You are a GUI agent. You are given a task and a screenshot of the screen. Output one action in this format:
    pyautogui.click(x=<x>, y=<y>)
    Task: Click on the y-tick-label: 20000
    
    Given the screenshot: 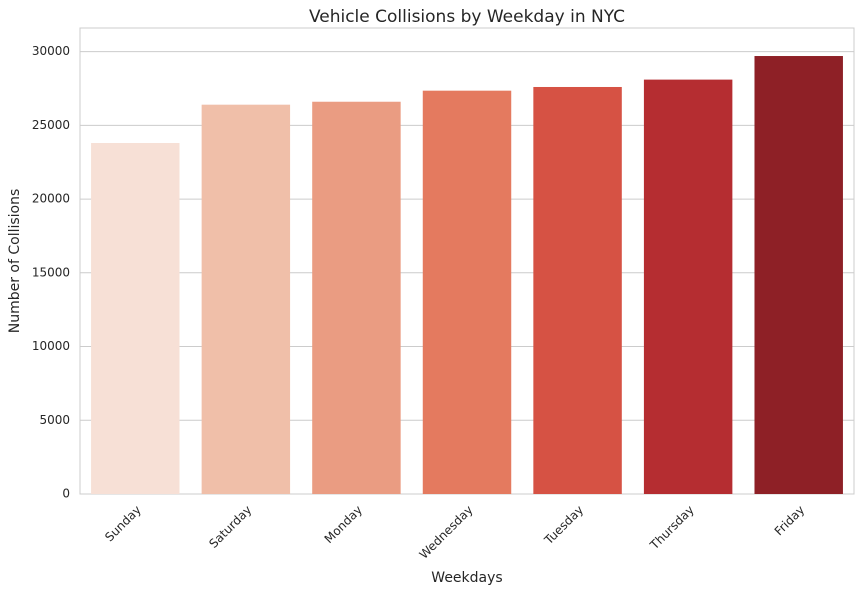 What is the action you would take?
    pyautogui.click(x=51, y=199)
    